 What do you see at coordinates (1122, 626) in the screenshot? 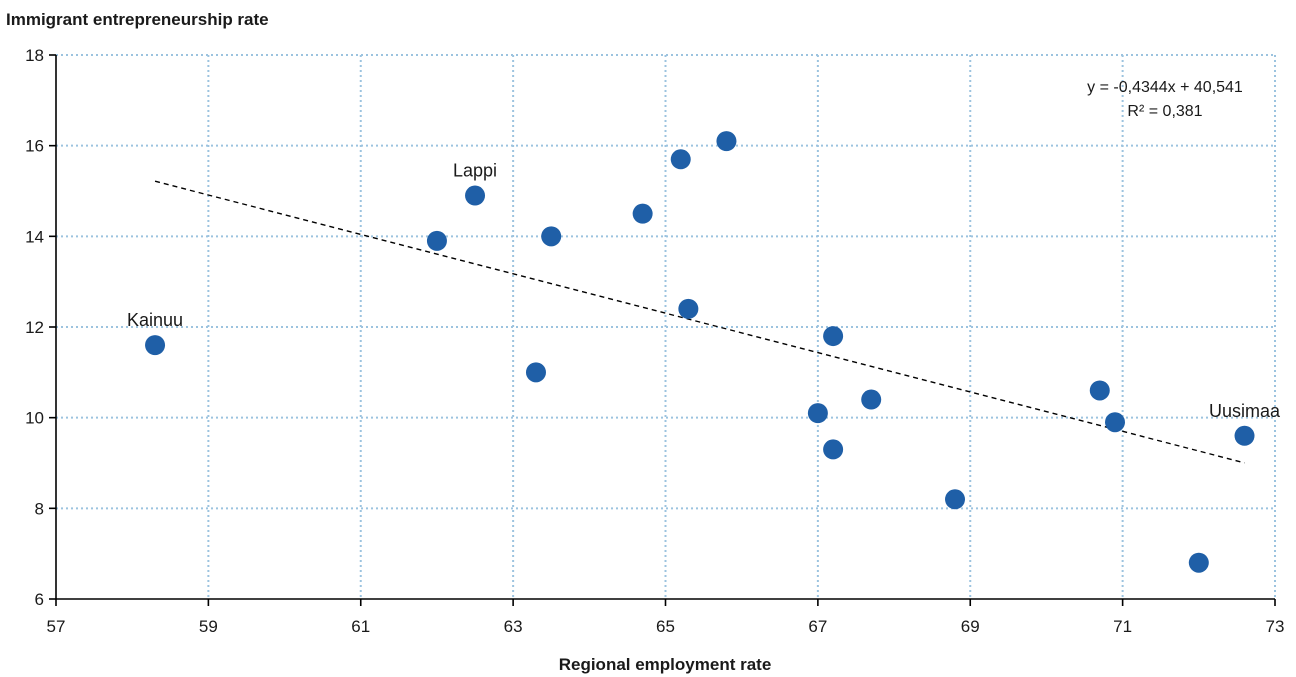
I see `x-tick-label: 71` at bounding box center [1122, 626].